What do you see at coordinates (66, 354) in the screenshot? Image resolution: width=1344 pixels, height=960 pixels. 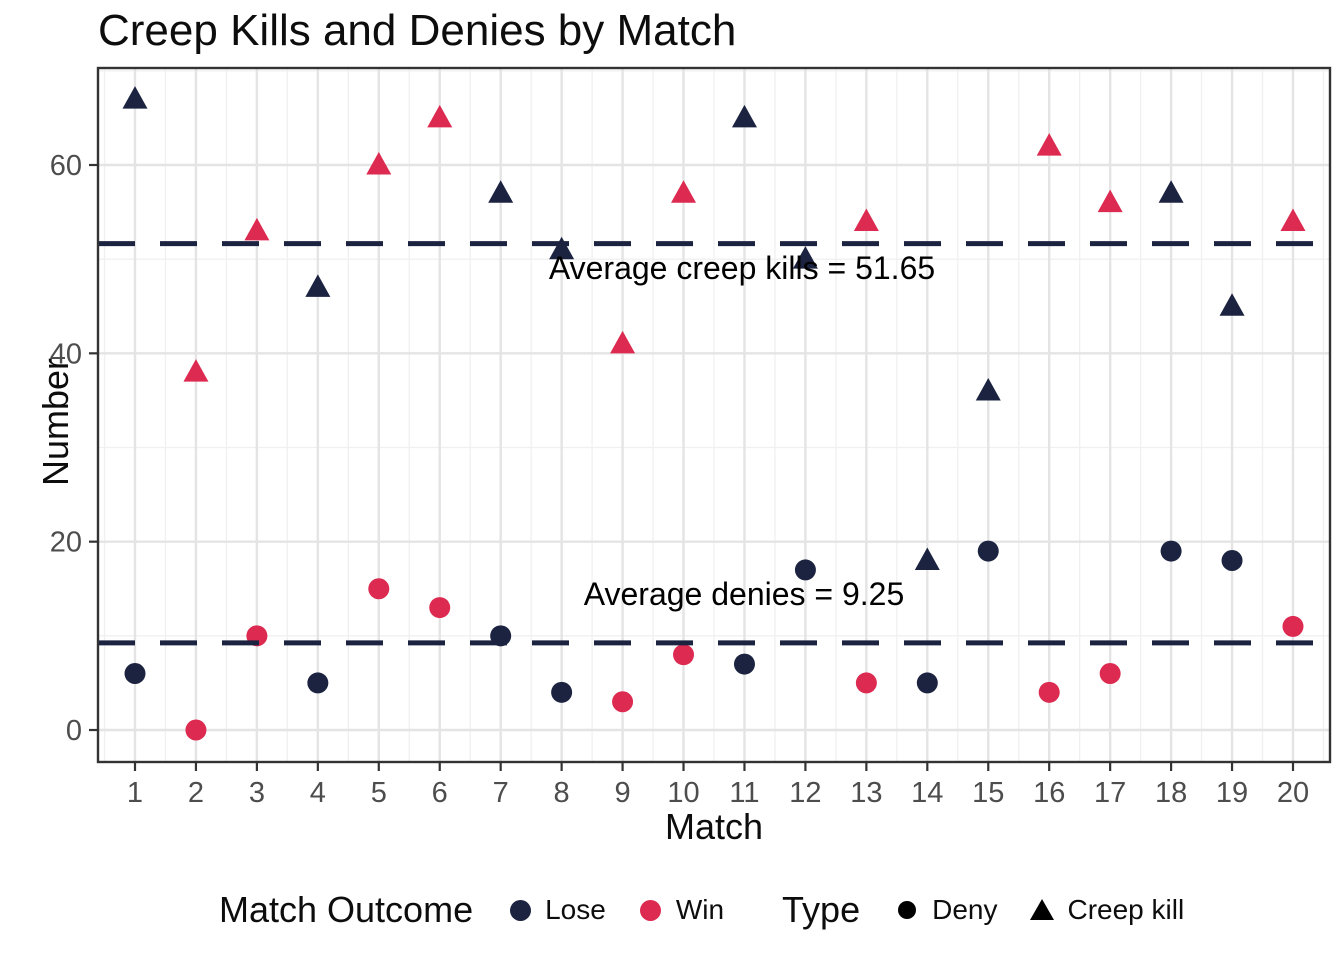 I see `y-tick-label: 40` at bounding box center [66, 354].